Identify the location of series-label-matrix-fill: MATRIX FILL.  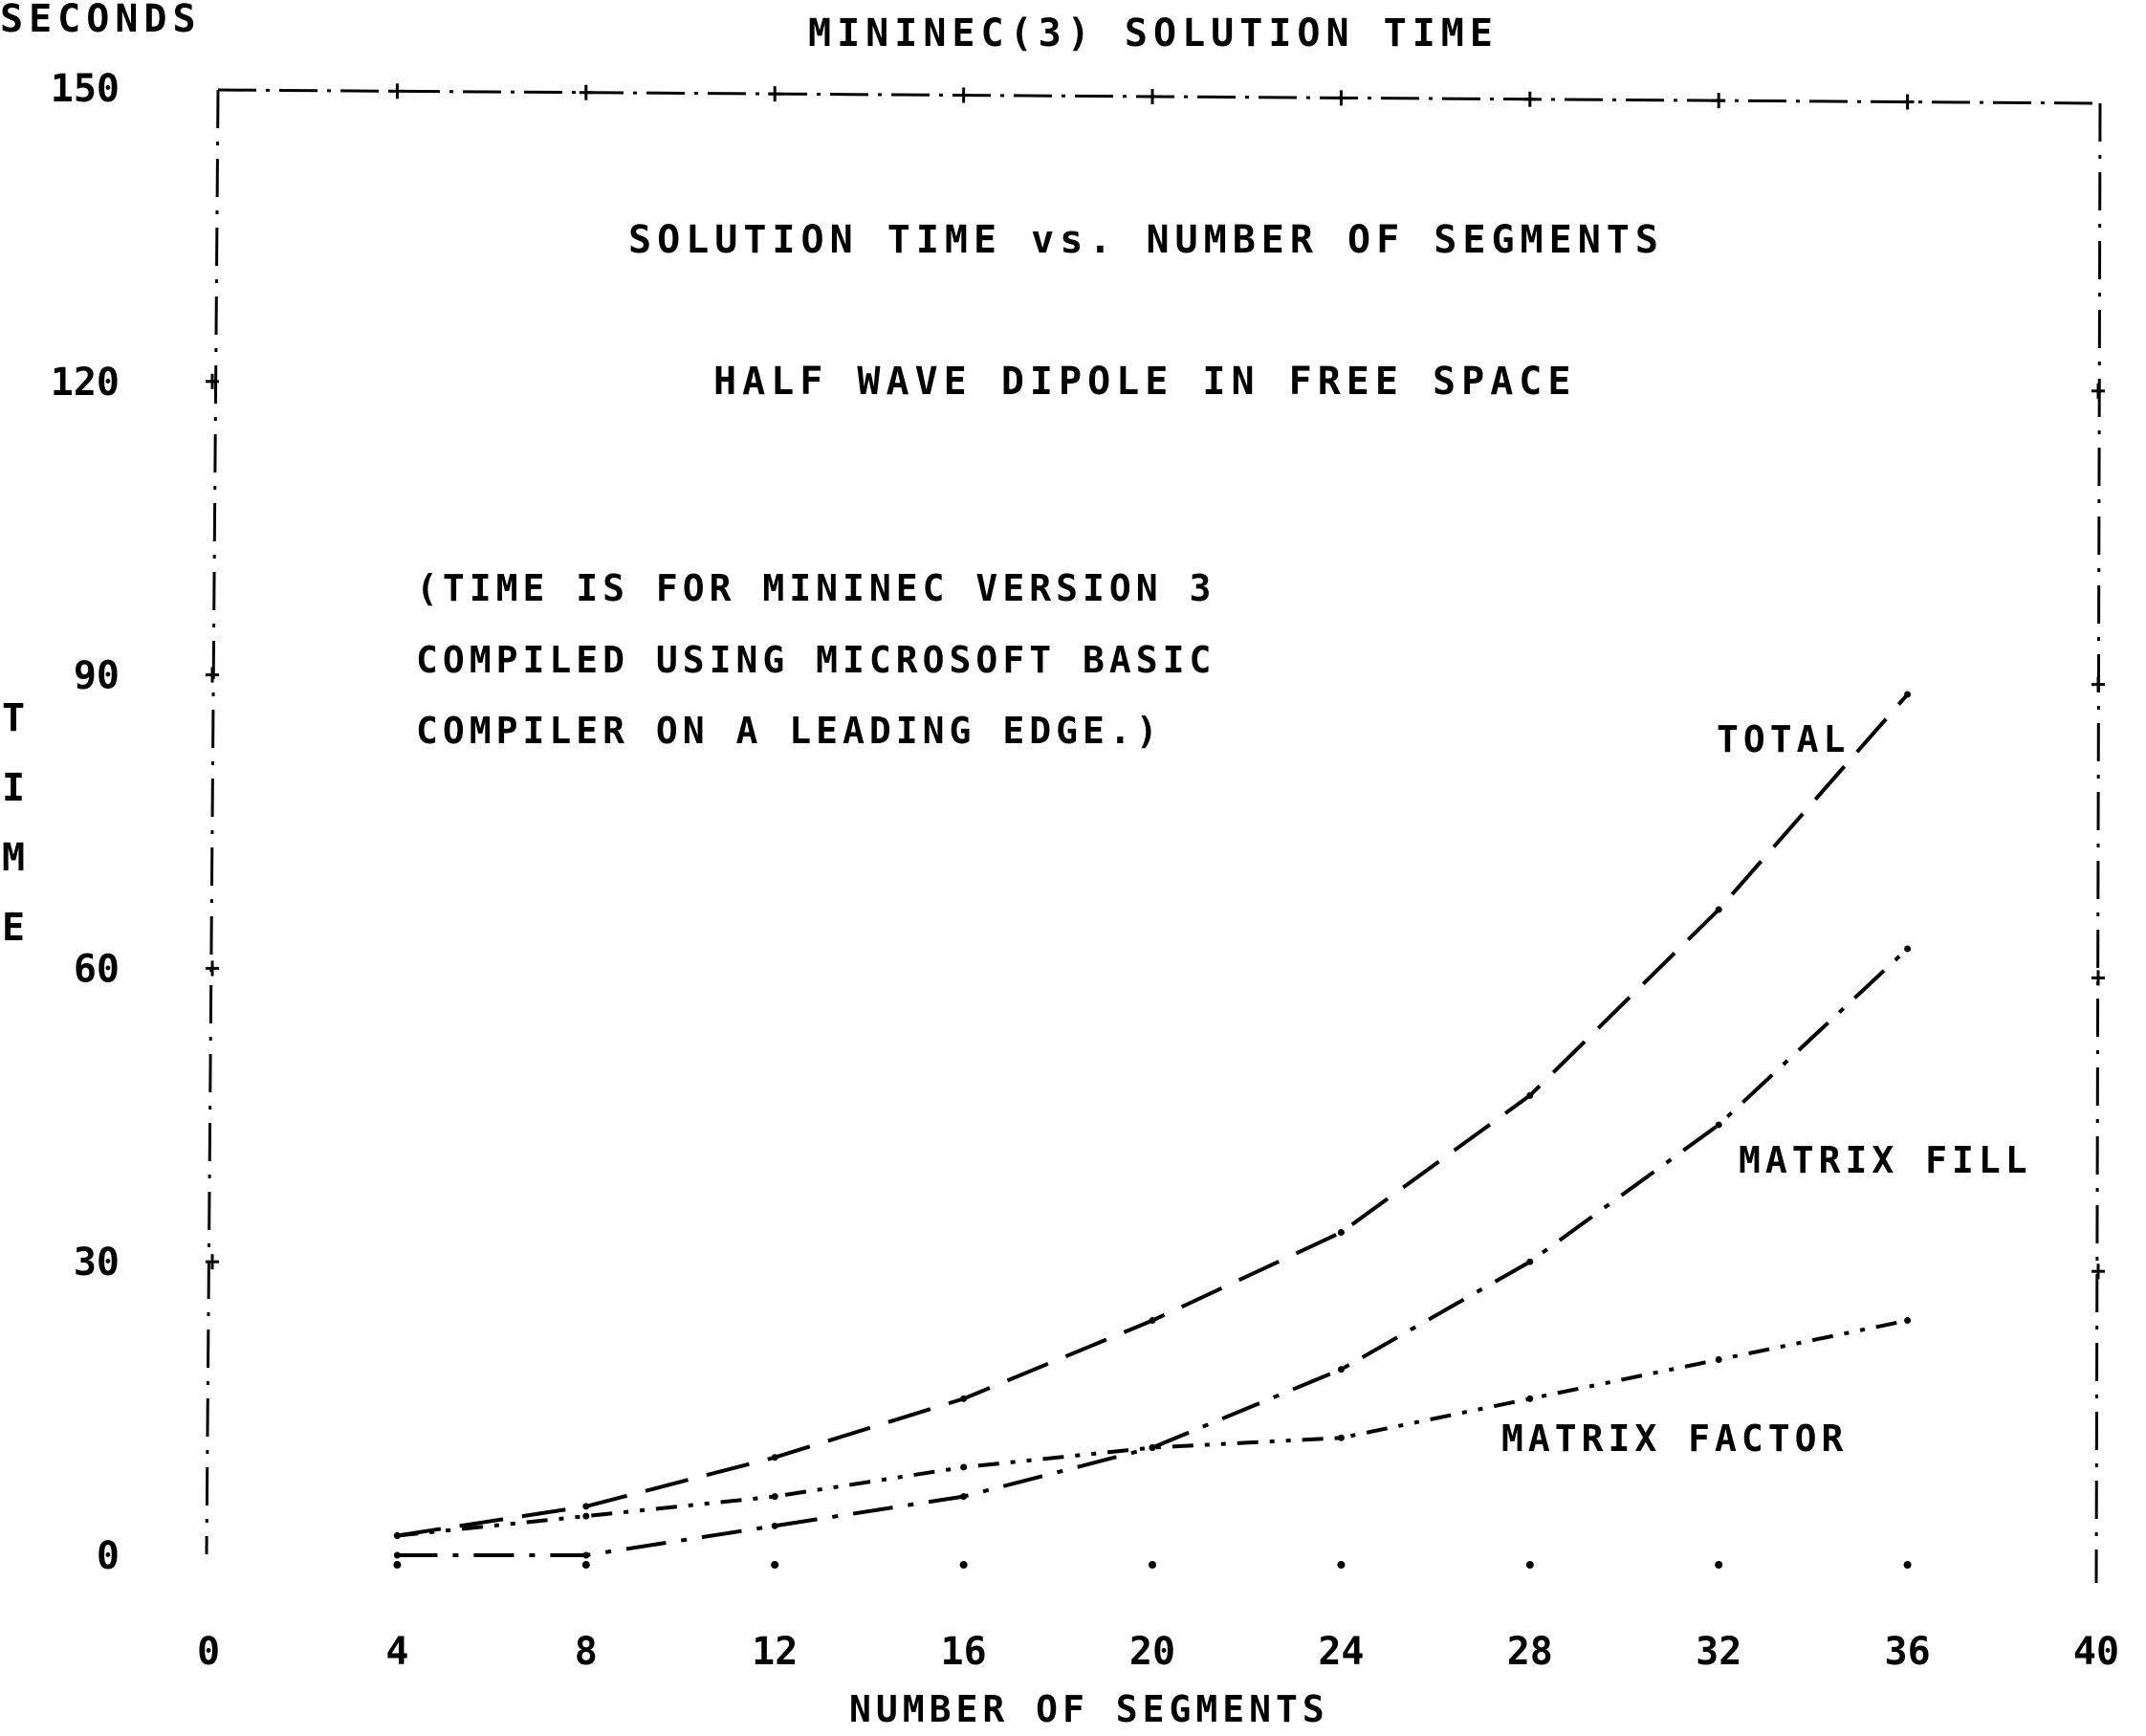
(1885, 1160).